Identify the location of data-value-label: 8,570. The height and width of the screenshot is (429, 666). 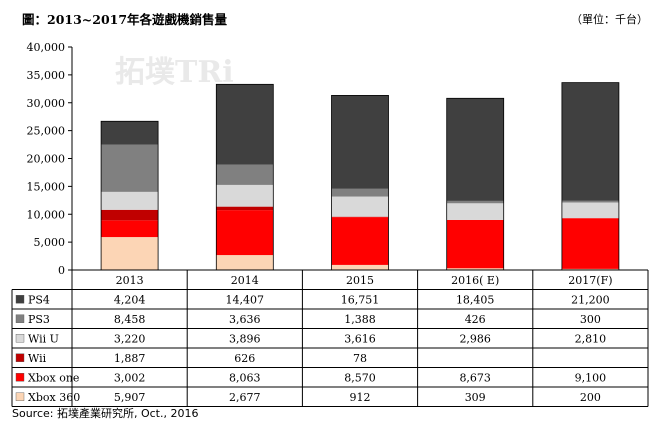
(360, 377).